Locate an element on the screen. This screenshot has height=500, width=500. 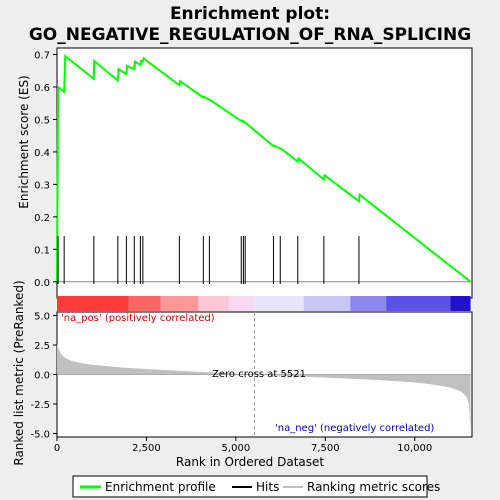
metric-x-tick-label: 10,000 is located at coordinates (414, 448).